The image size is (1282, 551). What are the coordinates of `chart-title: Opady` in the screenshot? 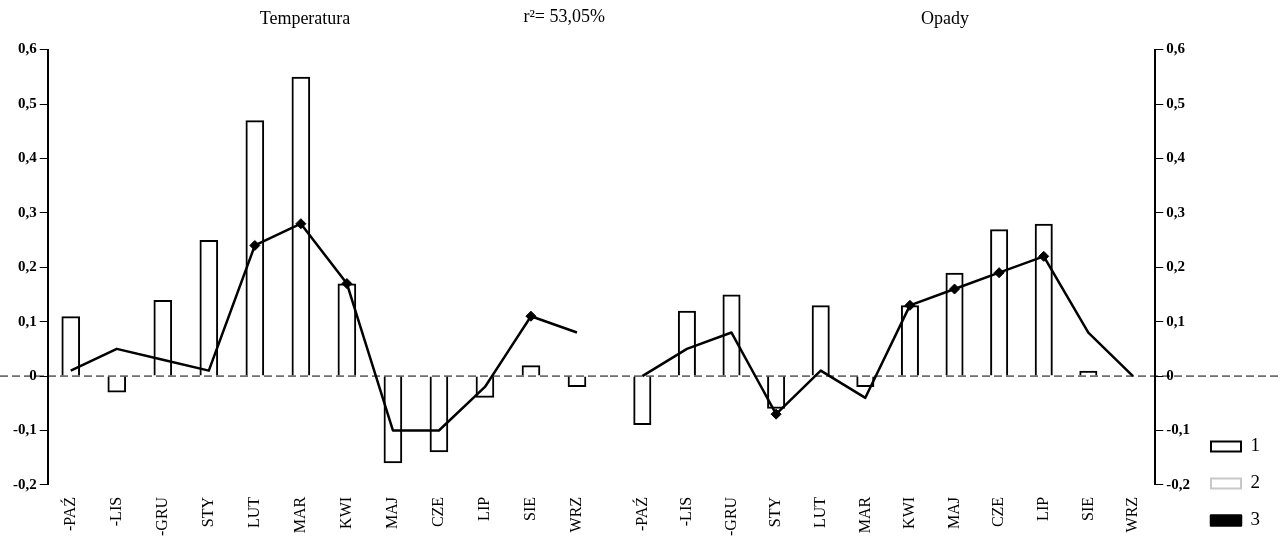 It's located at (945, 17).